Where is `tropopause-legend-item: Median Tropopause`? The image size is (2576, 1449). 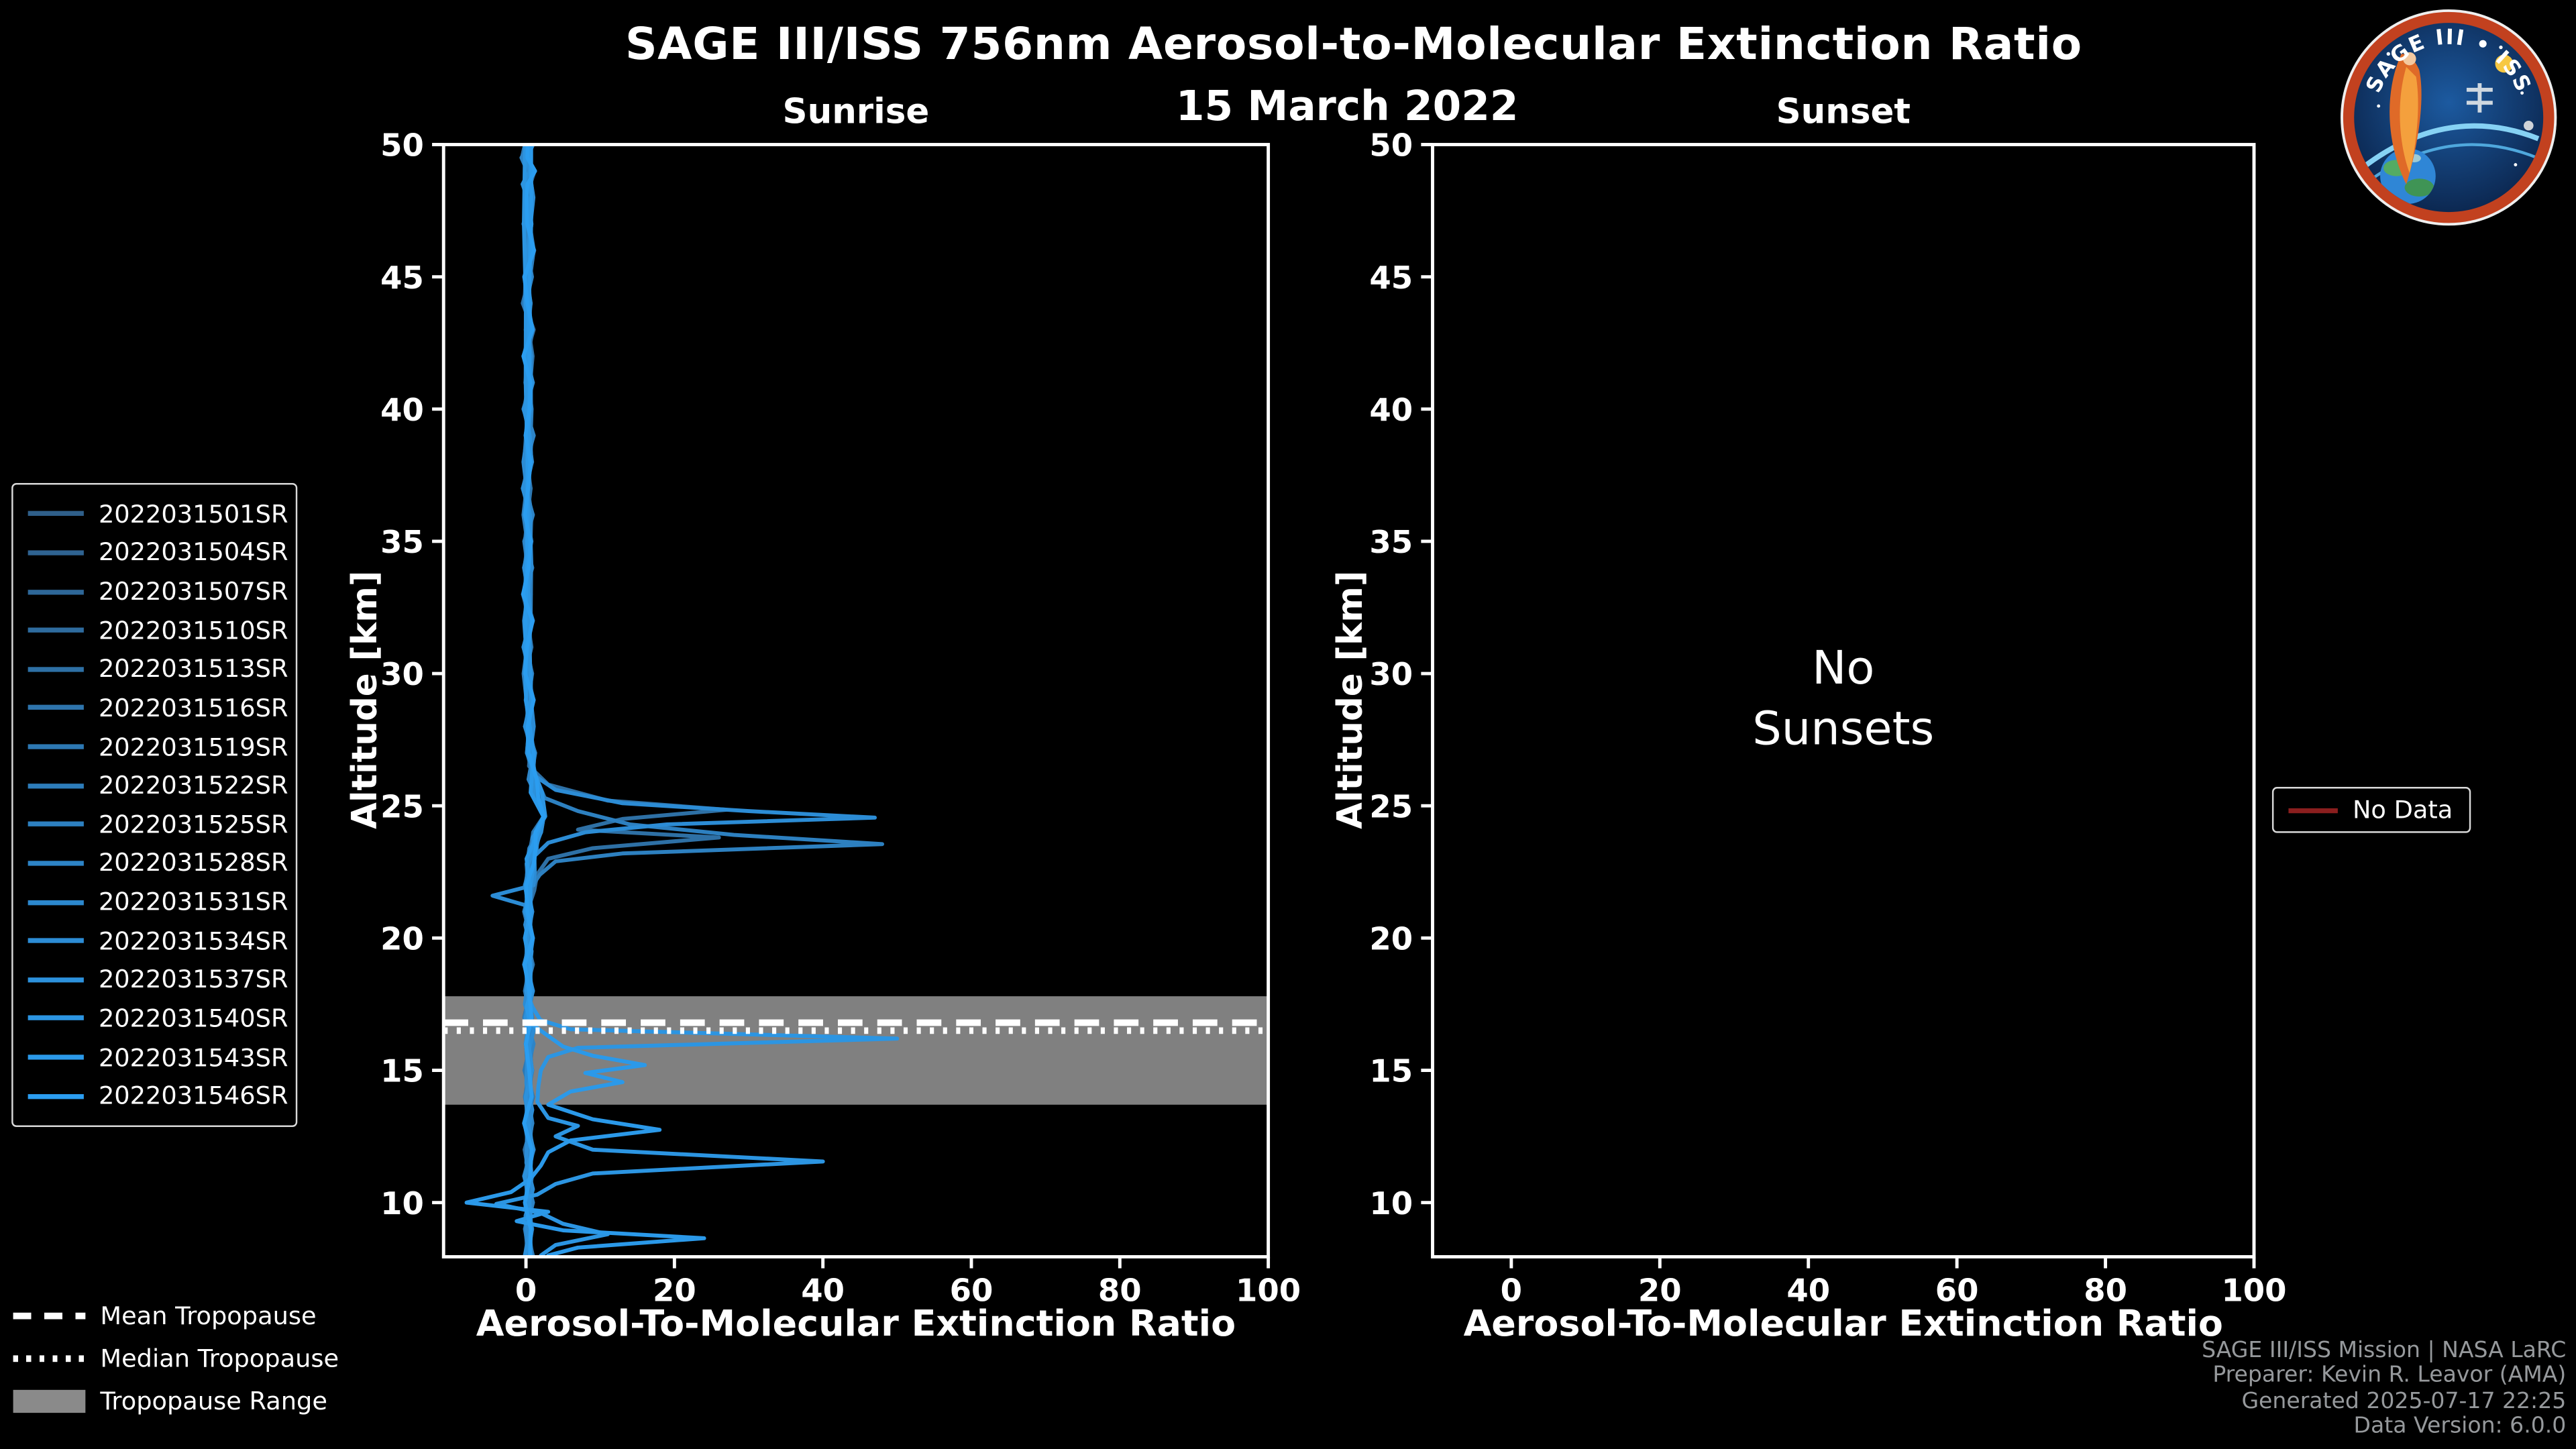
tropopause-legend-item: Median Tropopause is located at coordinates (176, 1358).